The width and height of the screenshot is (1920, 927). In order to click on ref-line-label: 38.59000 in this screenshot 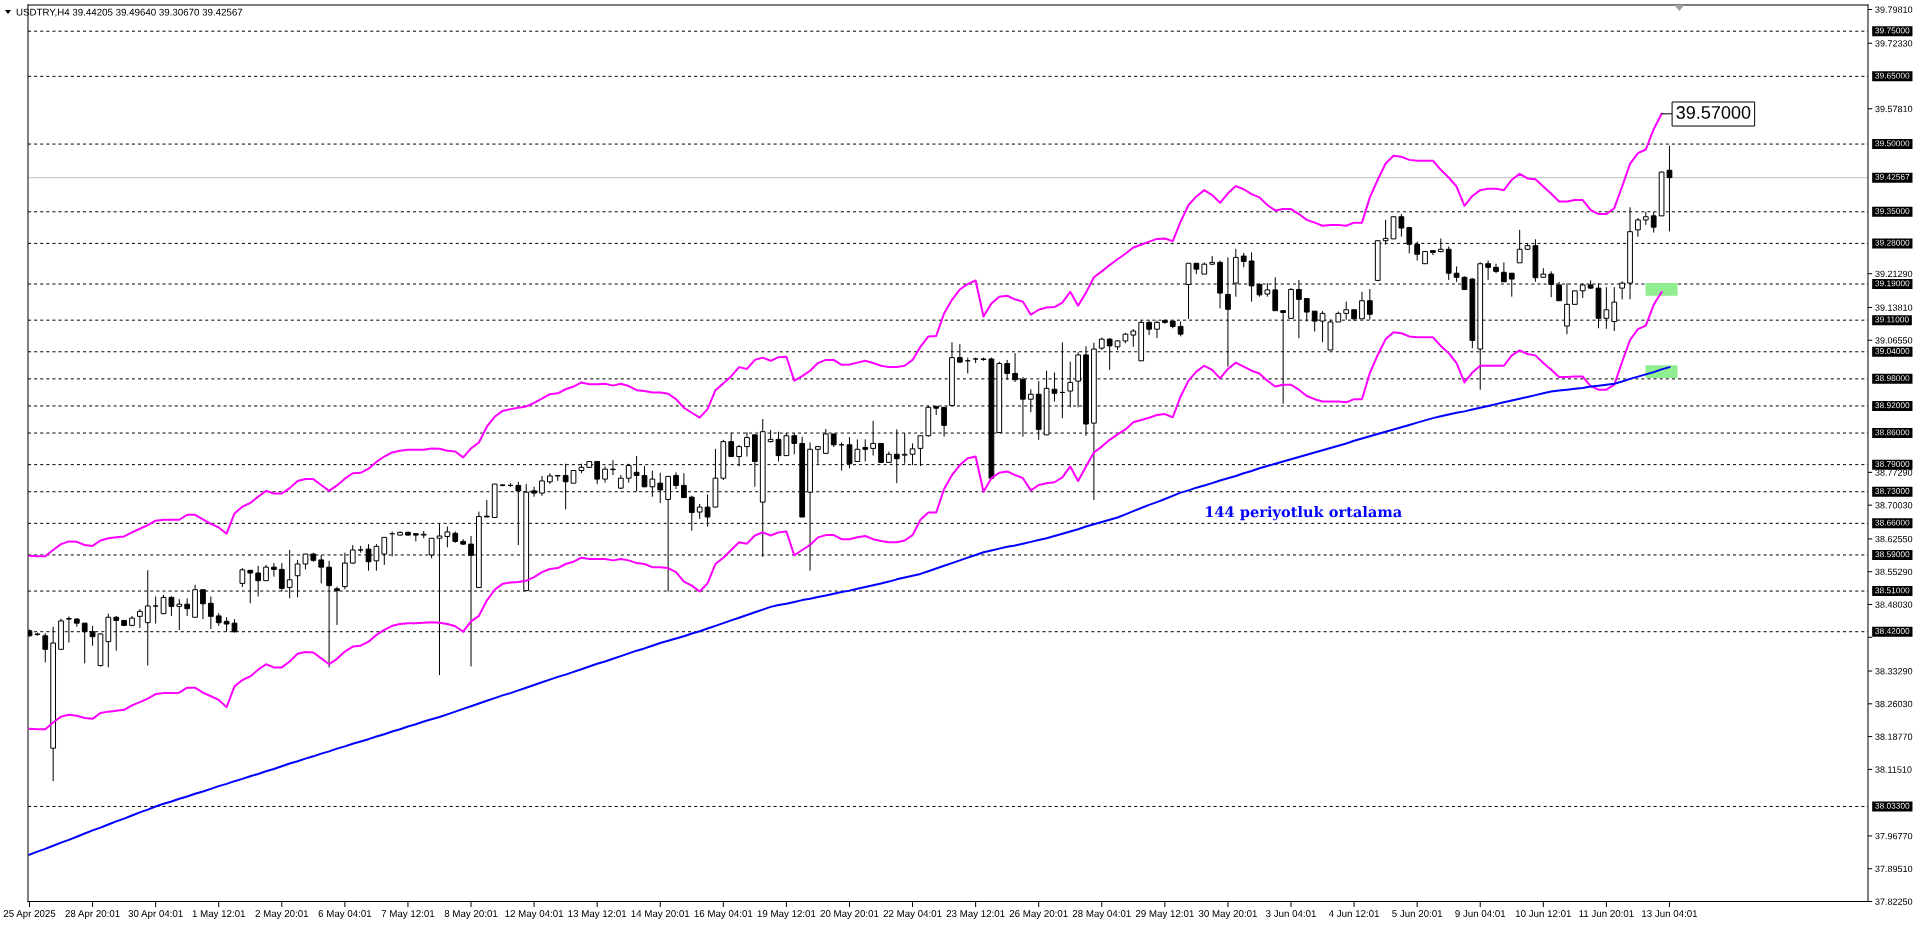, I will do `click(1892, 554)`.